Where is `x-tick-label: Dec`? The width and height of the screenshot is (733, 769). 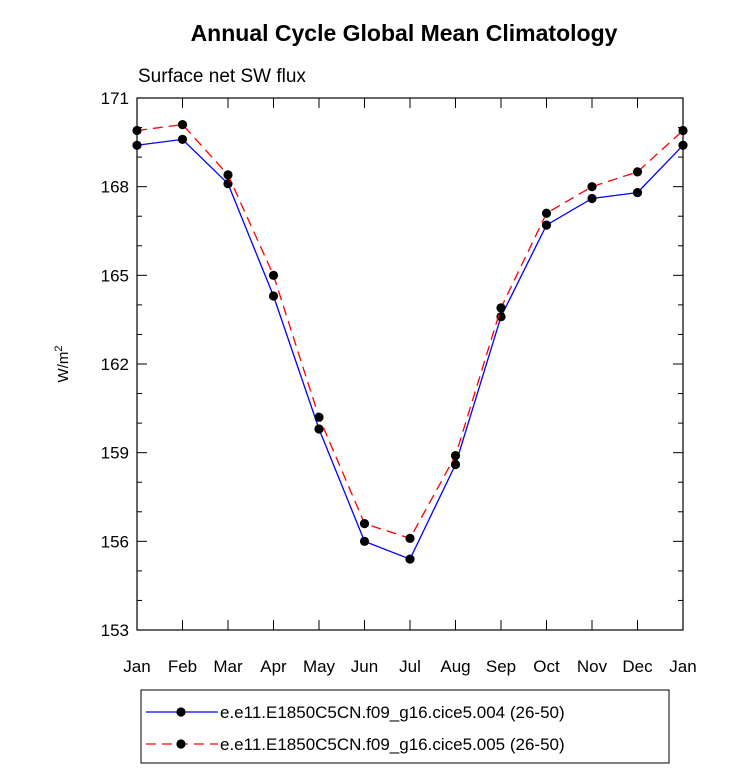
x-tick-label: Dec is located at coordinates (637, 666).